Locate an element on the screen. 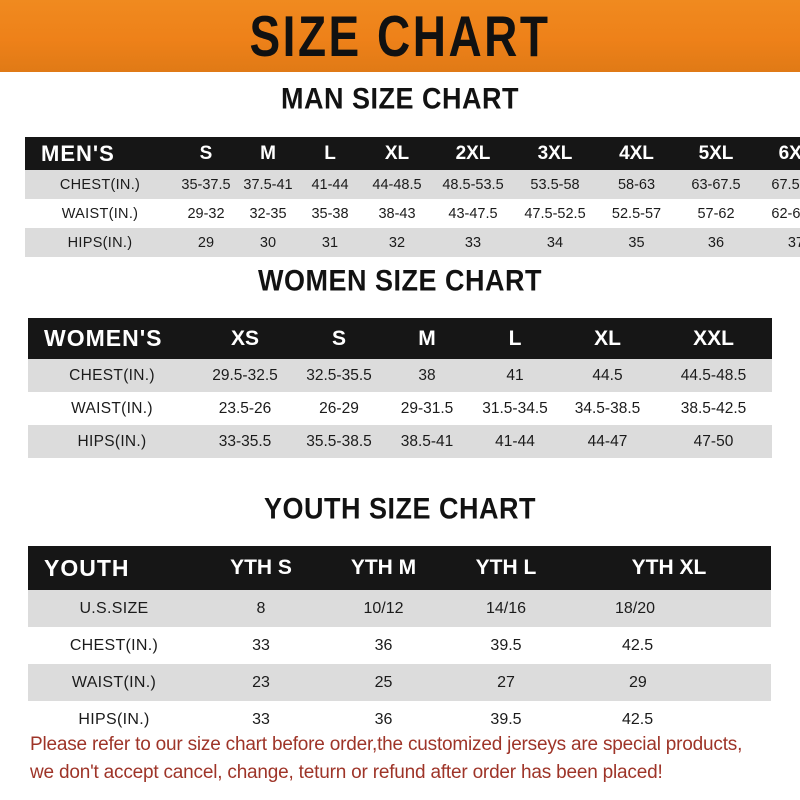  cell: 26-29 is located at coordinates (339, 408).